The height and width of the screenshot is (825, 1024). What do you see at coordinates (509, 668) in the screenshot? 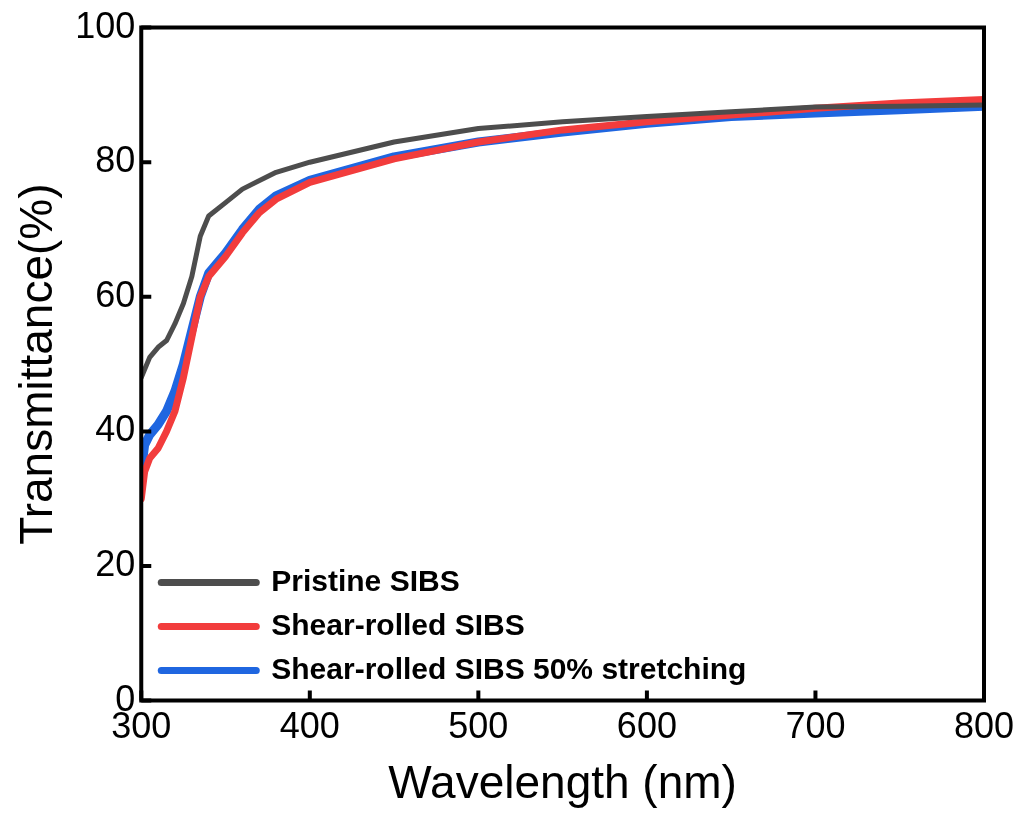
I see `legend-label: Shear-rolled SIBS 50% stretching` at bounding box center [509, 668].